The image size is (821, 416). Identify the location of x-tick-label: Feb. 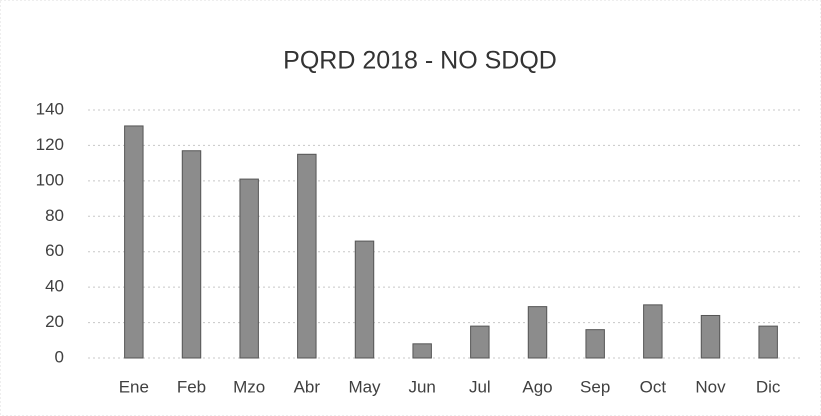
(191, 386).